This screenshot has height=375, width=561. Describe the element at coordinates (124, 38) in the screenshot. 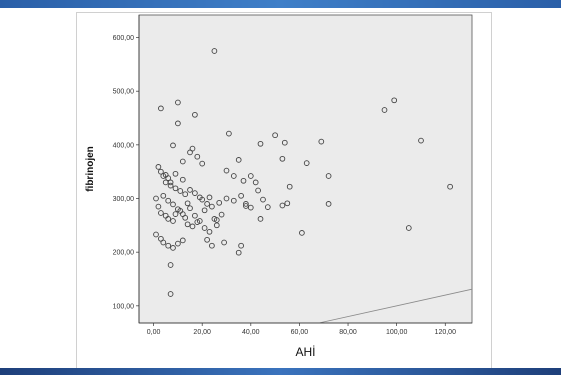

I see `y-tick-label: 600,00` at that location.